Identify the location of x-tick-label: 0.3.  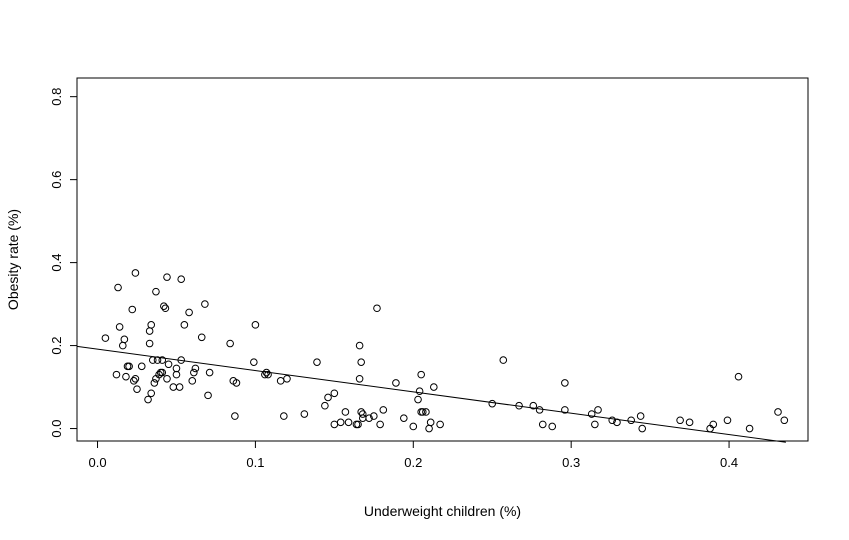
(571, 462).